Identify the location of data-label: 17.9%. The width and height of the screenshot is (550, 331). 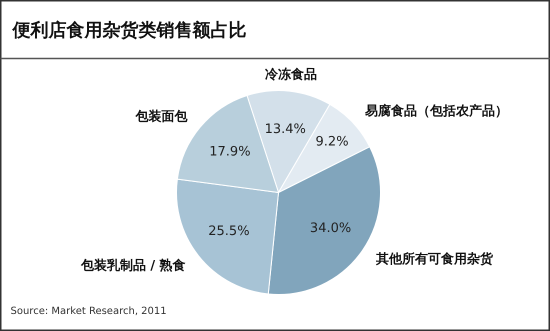
(230, 152).